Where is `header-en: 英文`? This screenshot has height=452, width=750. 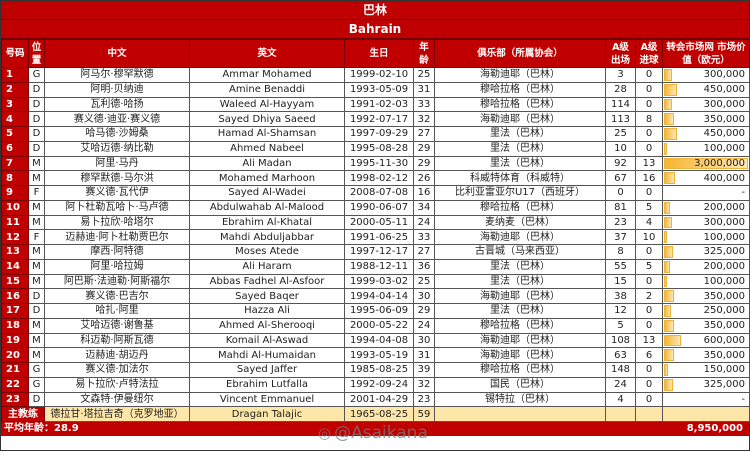
header-en: 英文 is located at coordinates (267, 53).